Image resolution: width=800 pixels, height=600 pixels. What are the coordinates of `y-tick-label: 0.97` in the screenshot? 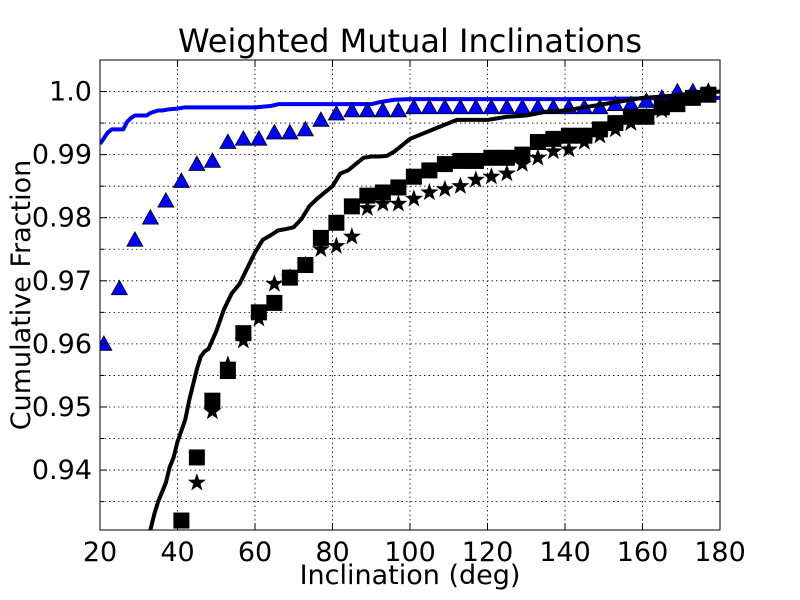 It's located at (62, 281).